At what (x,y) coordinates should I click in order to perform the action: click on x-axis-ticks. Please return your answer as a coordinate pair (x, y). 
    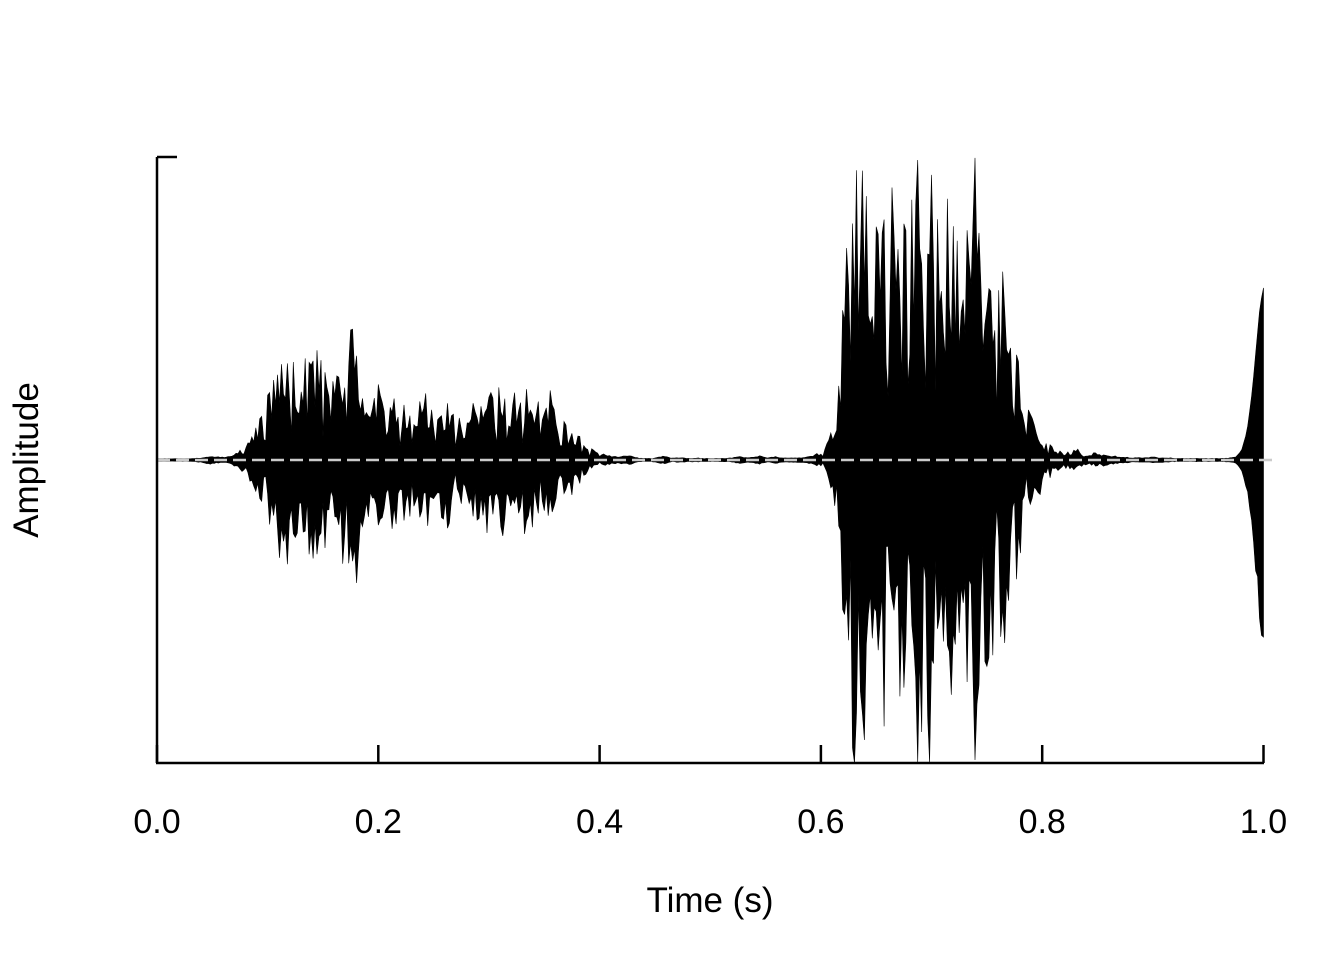
    Looking at the image, I should click on (710, 754).